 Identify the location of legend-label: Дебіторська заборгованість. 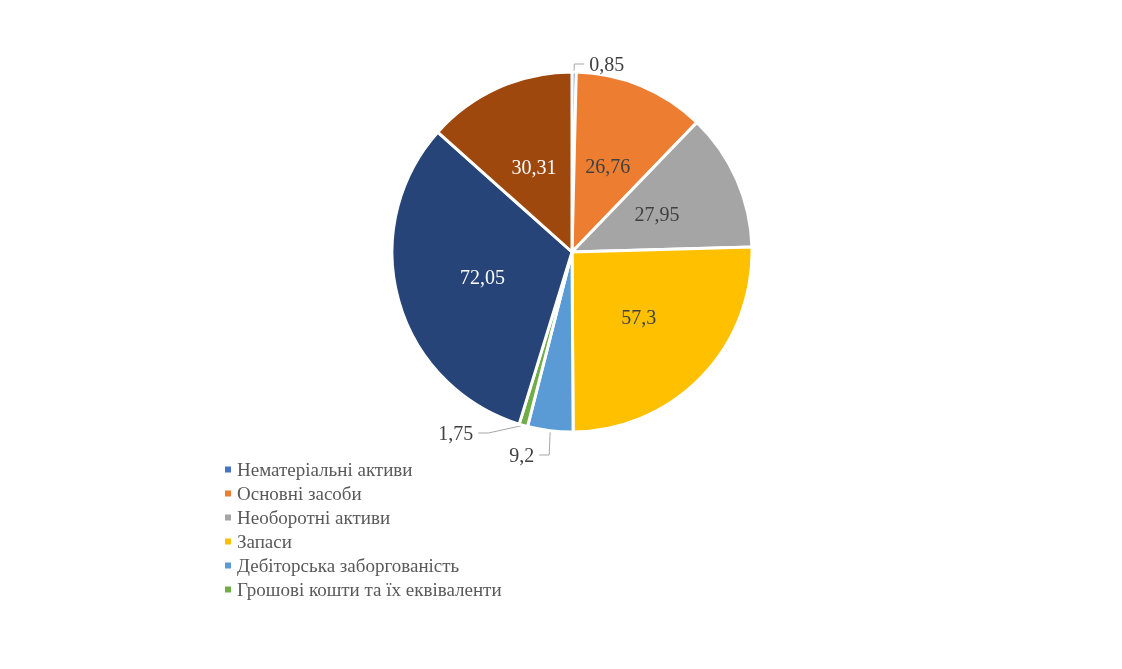
(348, 565).